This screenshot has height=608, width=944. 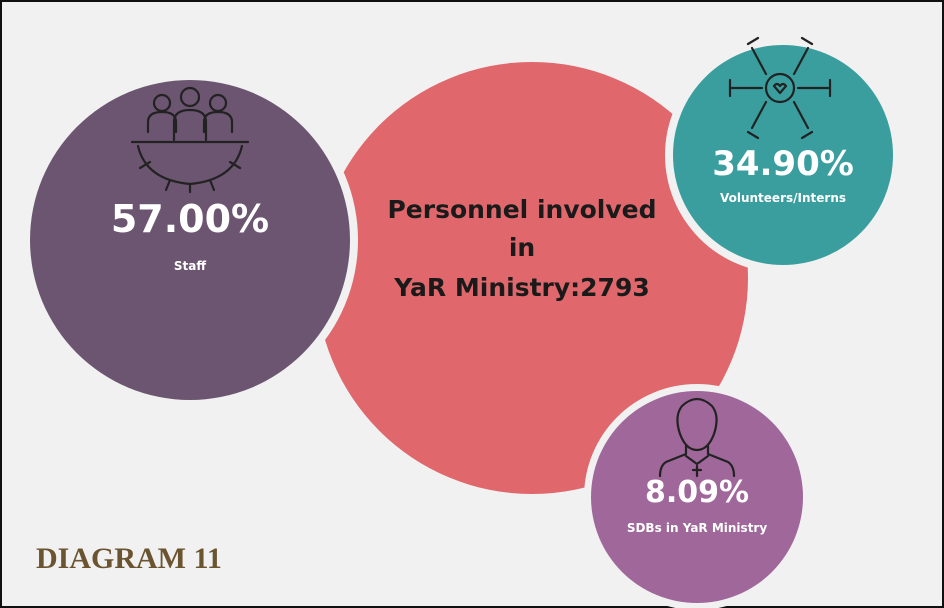 I want to click on volunteers-circle, so click(x=783, y=155).